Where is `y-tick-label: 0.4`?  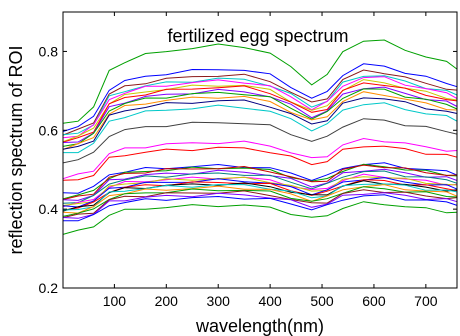 y-tick-label: 0.4 is located at coordinates (49, 209).